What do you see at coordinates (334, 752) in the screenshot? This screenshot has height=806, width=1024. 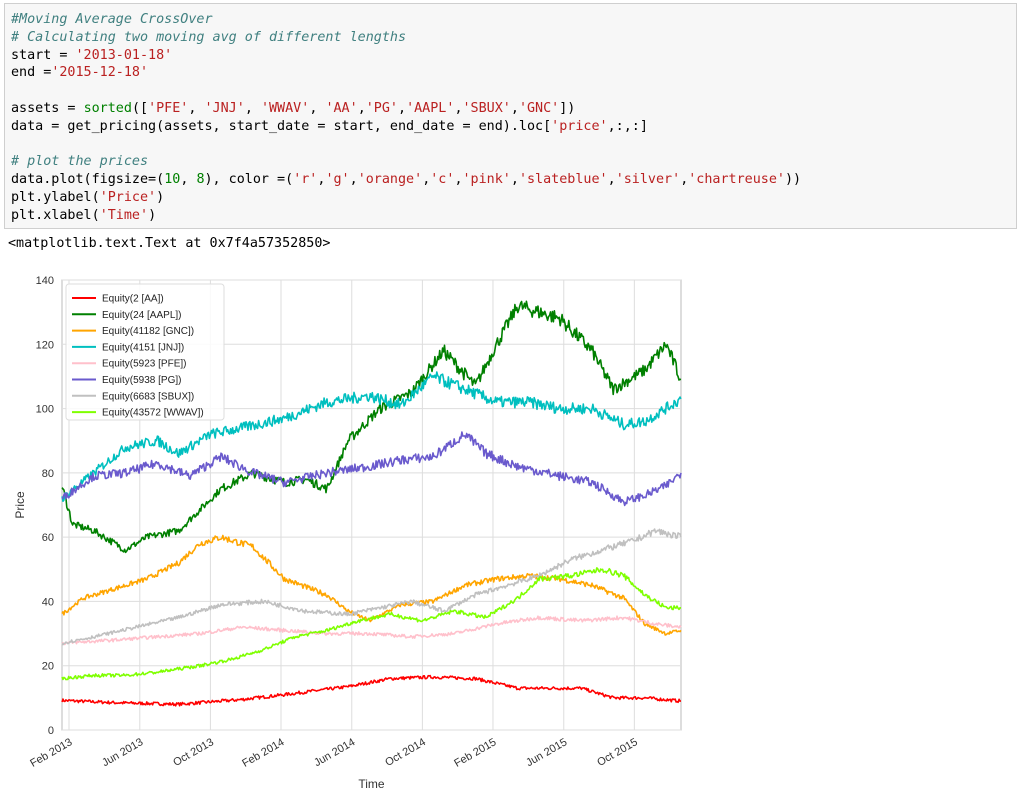 I see `x-tick-label: Jun 2014` at bounding box center [334, 752].